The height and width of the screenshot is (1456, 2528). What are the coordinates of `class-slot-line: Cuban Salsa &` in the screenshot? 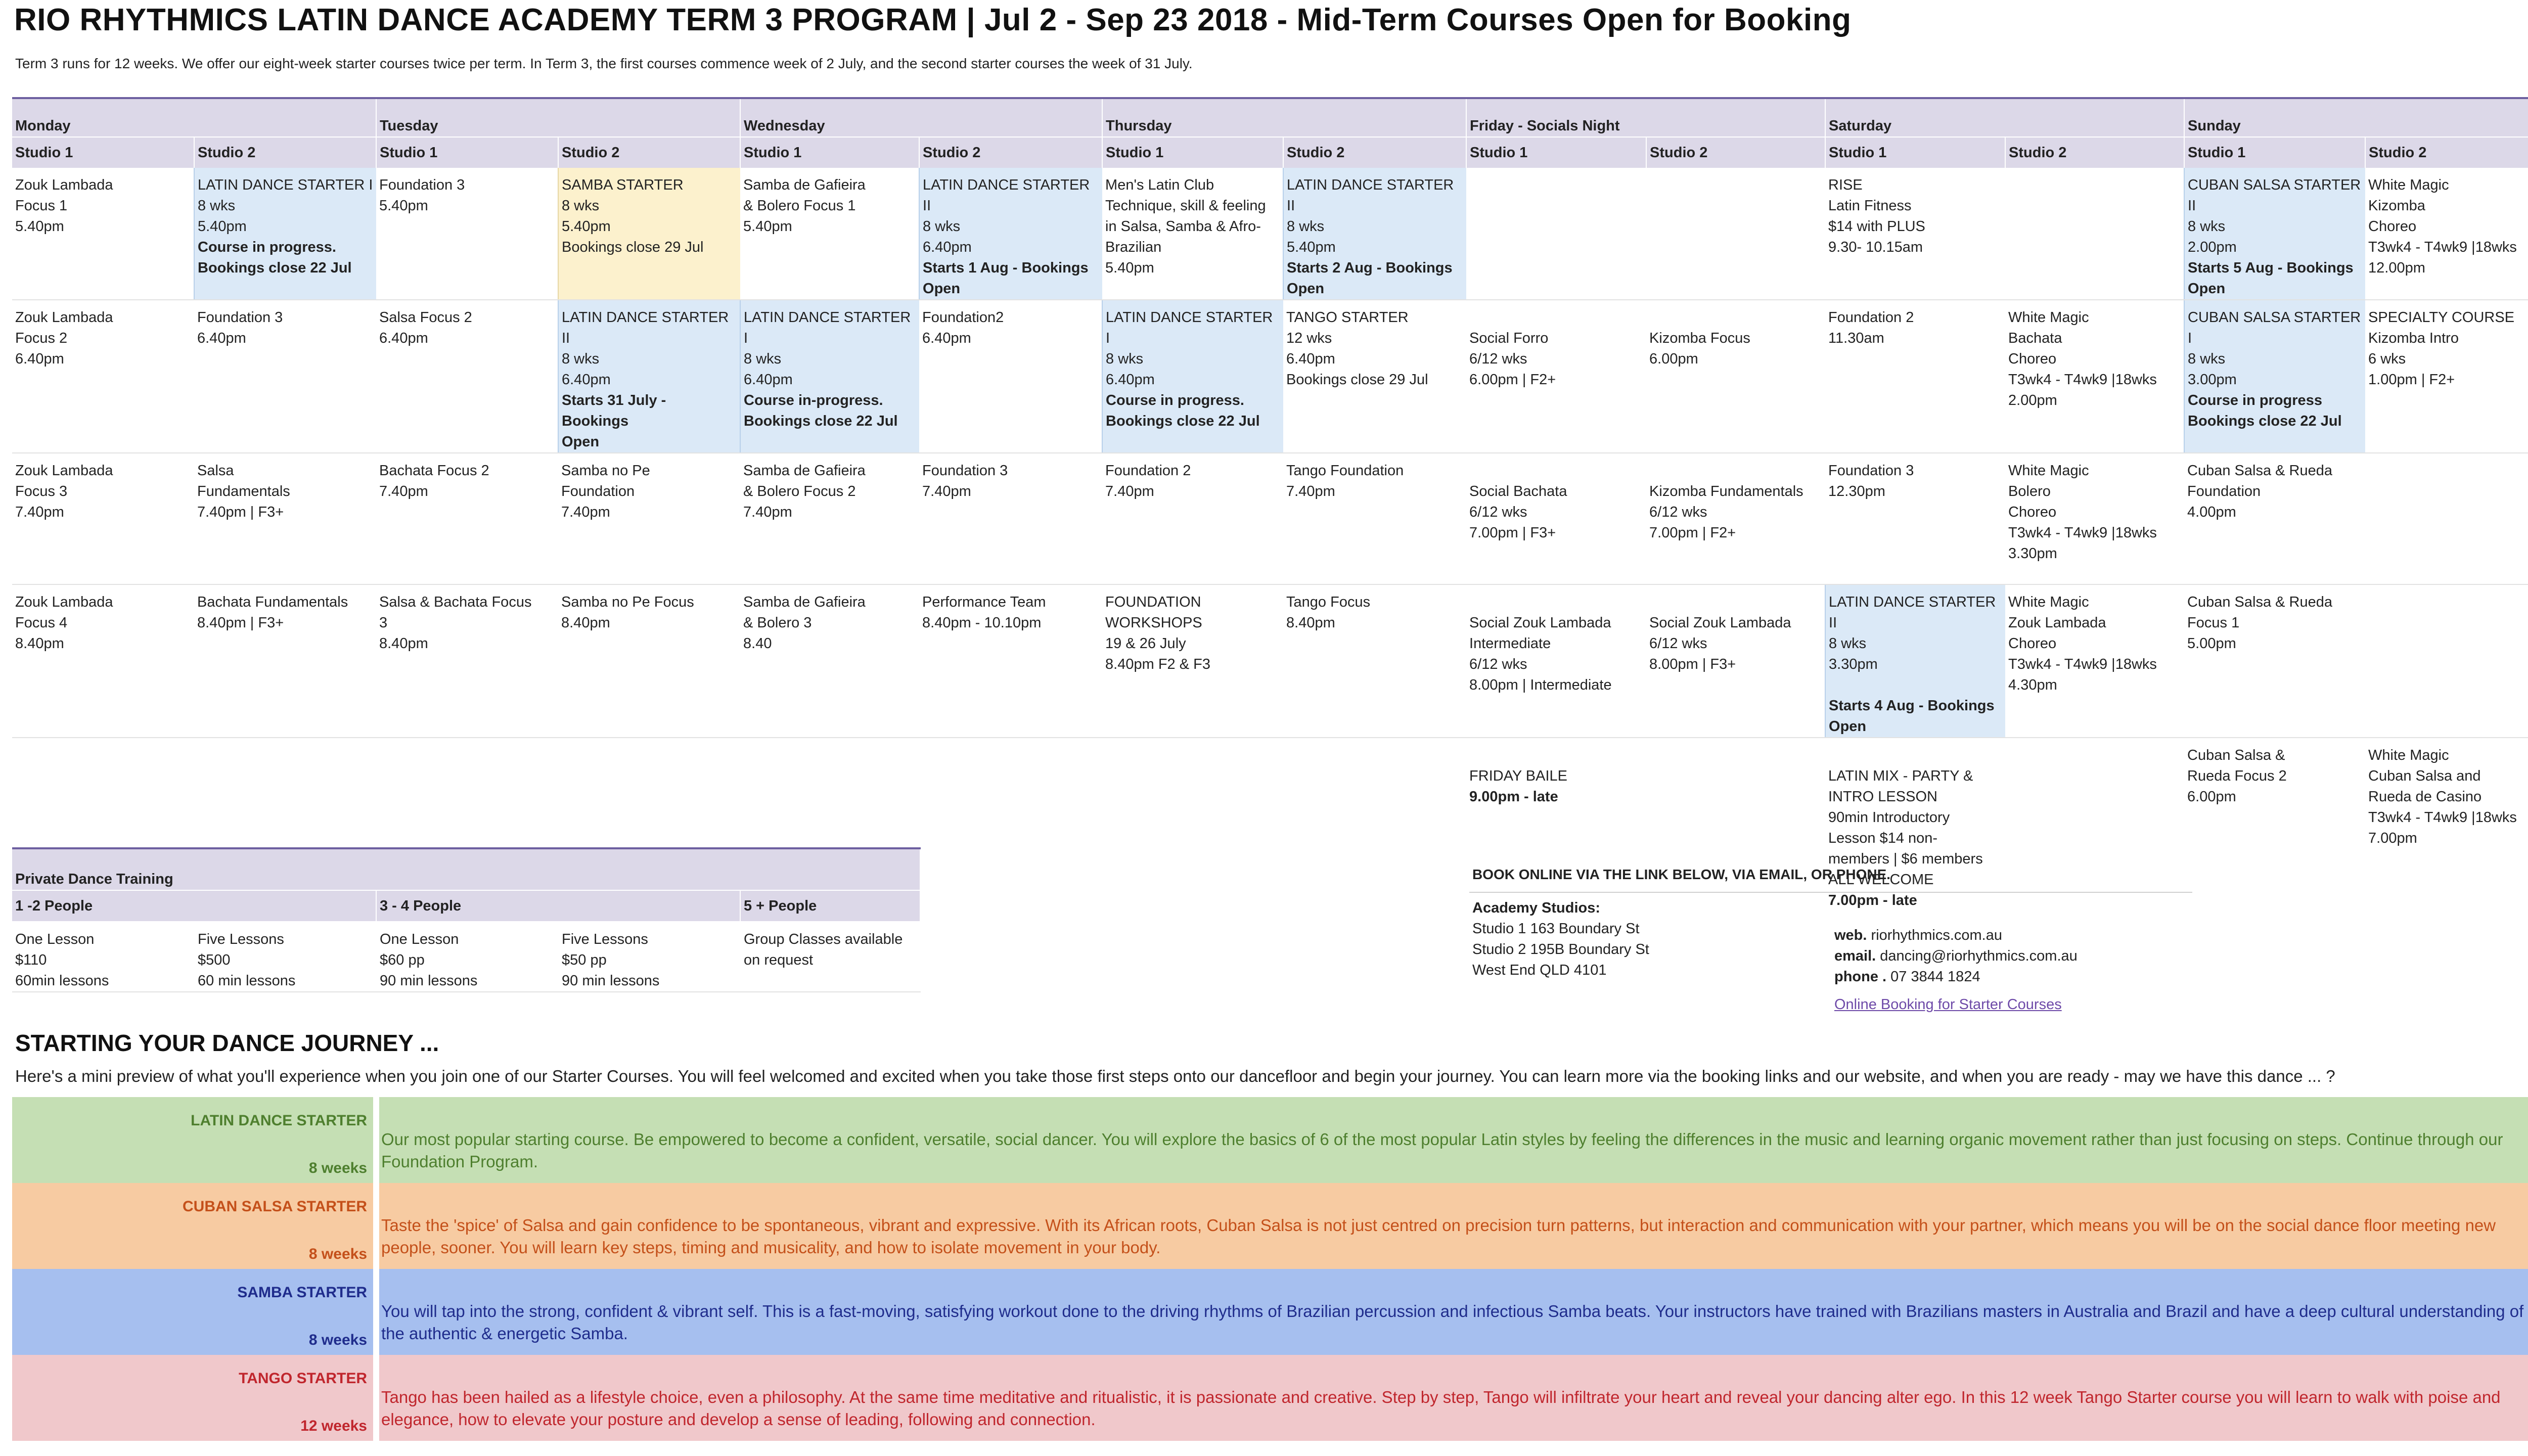 It's located at (2236, 755).